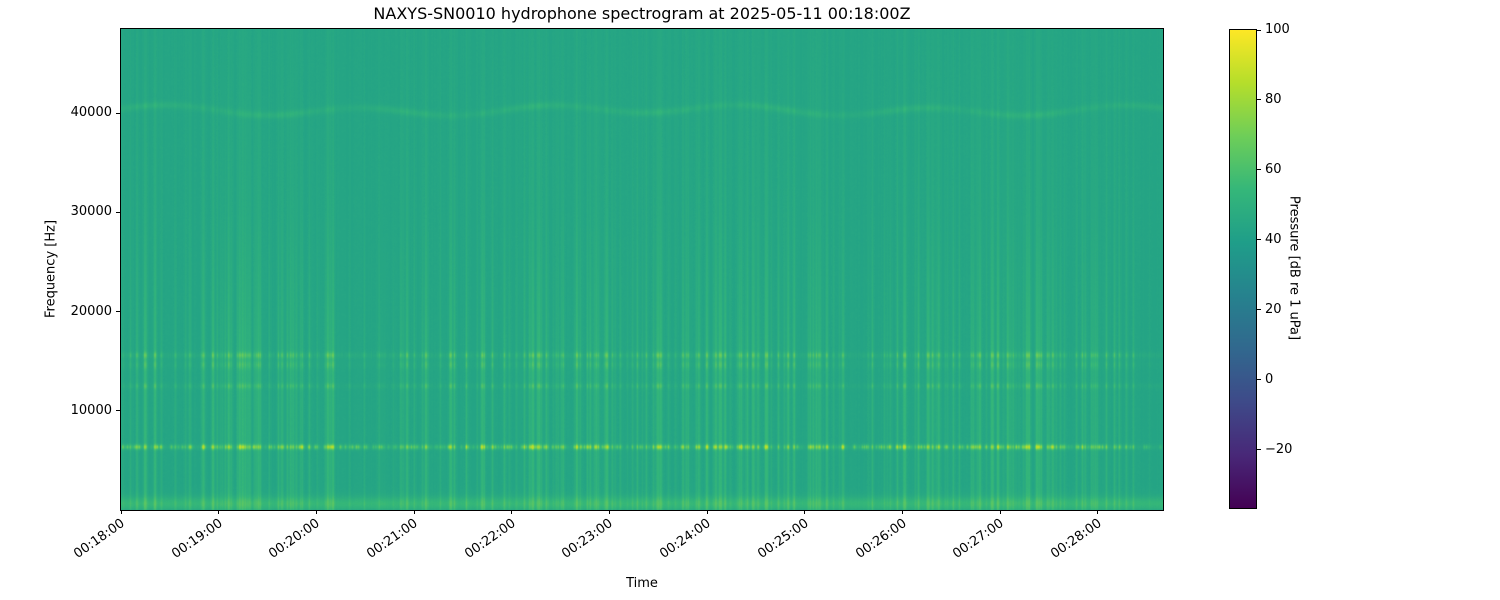 The image size is (1500, 600). I want to click on y-tick-label: 20000, so click(91, 311).